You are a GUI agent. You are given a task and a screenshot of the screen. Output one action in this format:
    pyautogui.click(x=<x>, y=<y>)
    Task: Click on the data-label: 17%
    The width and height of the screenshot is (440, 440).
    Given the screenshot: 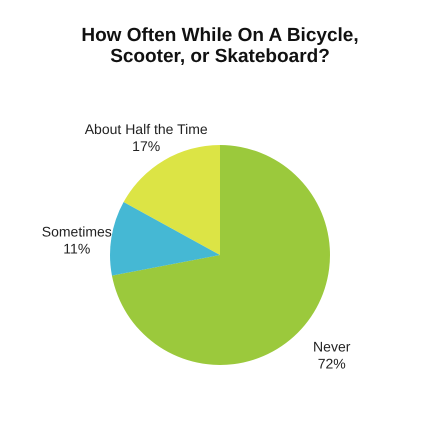 What is the action you would take?
    pyautogui.click(x=146, y=146)
    